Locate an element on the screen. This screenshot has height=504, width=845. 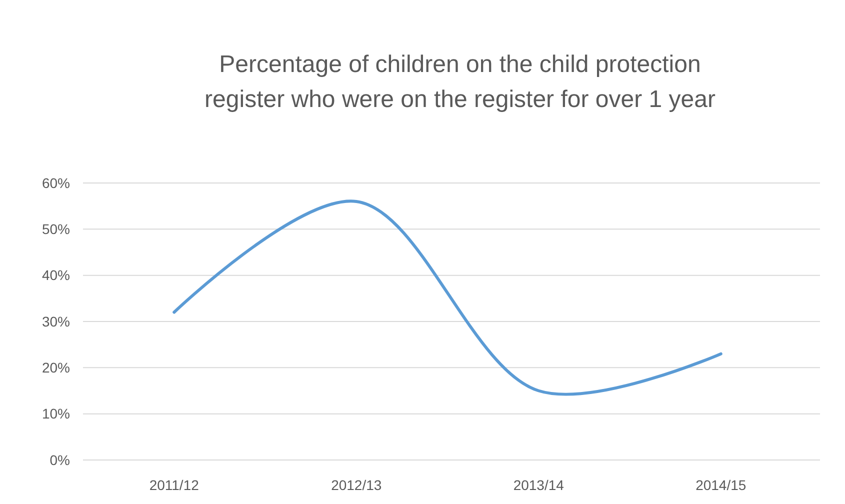
y-tick-label: 60% is located at coordinates (56, 182).